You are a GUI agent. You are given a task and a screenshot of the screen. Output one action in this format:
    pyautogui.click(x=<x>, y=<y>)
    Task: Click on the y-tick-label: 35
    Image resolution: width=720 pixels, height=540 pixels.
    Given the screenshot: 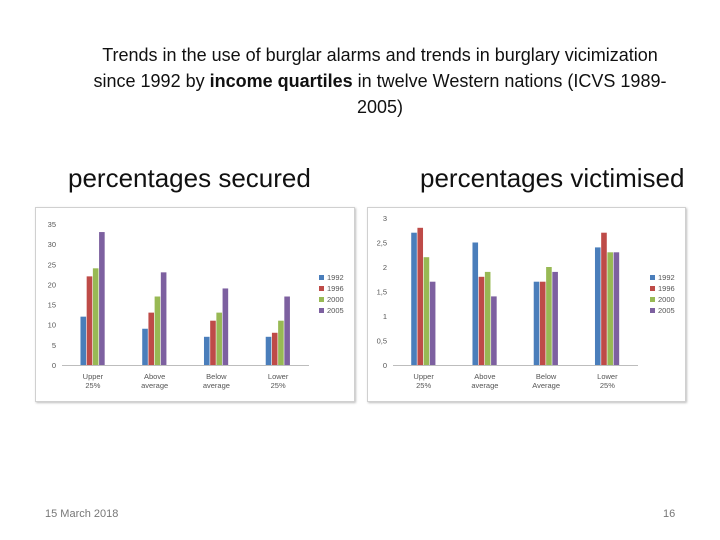 What is the action you would take?
    pyautogui.click(x=52, y=224)
    